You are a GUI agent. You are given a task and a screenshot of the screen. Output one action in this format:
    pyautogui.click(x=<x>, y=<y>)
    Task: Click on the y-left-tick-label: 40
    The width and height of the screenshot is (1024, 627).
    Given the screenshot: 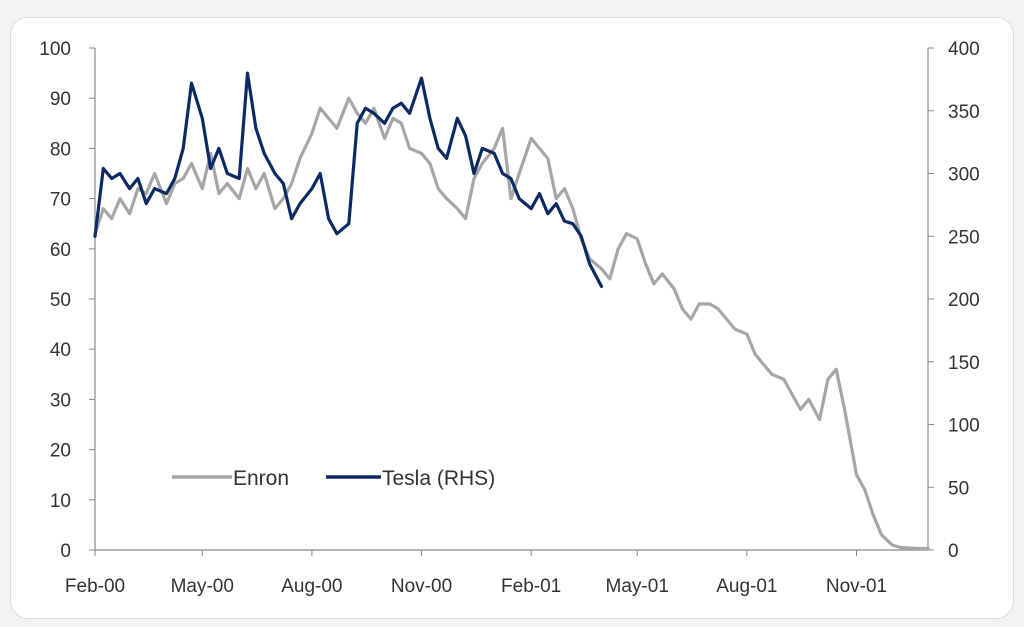 What is the action you would take?
    pyautogui.click(x=60, y=350)
    